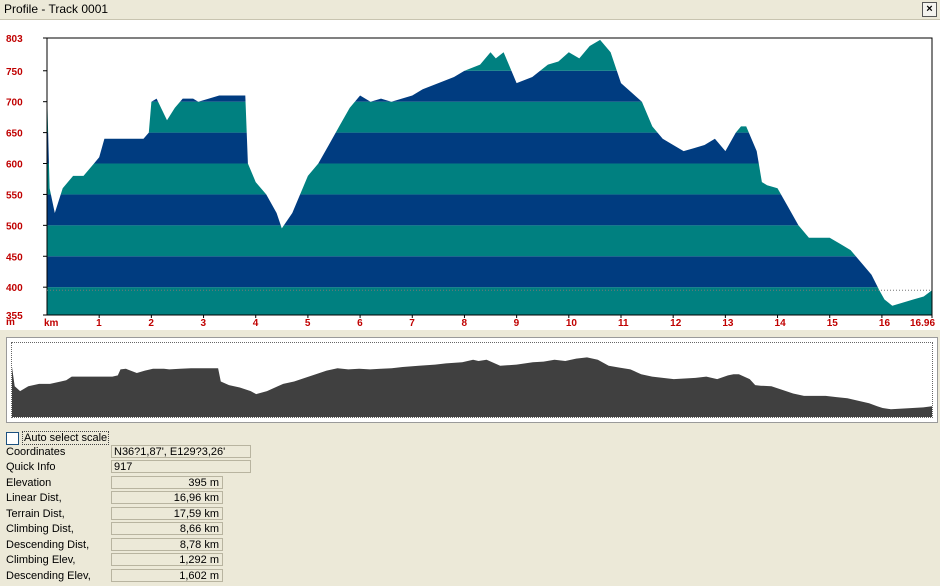  What do you see at coordinates (470, 10) in the screenshot?
I see `window-titlebar: Profile - Track 0001 ×` at bounding box center [470, 10].